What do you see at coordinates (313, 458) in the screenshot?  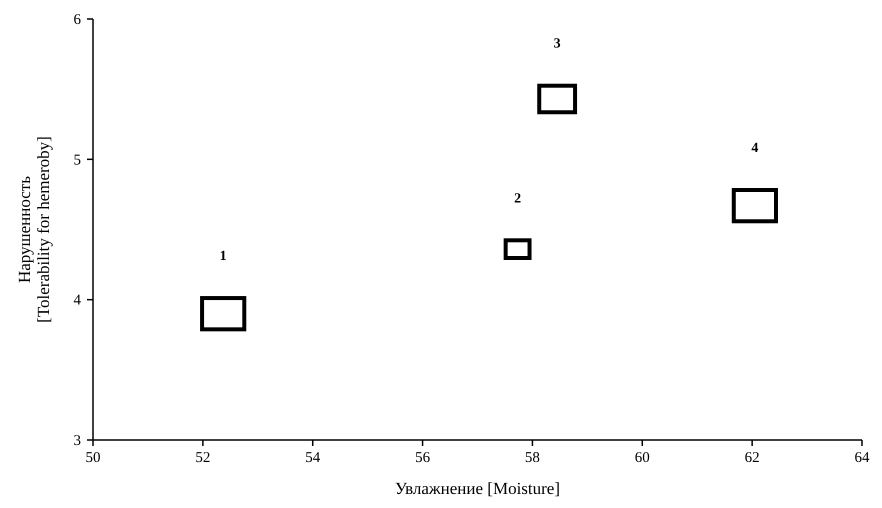 I see `x-tick-label: 54` at bounding box center [313, 458].